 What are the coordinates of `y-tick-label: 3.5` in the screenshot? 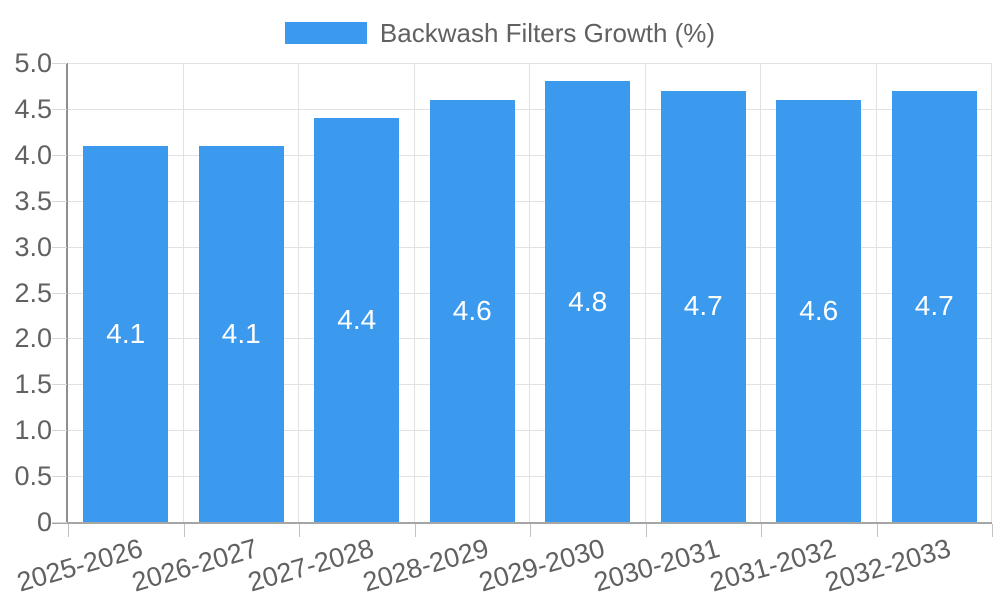 It's located at (33, 200).